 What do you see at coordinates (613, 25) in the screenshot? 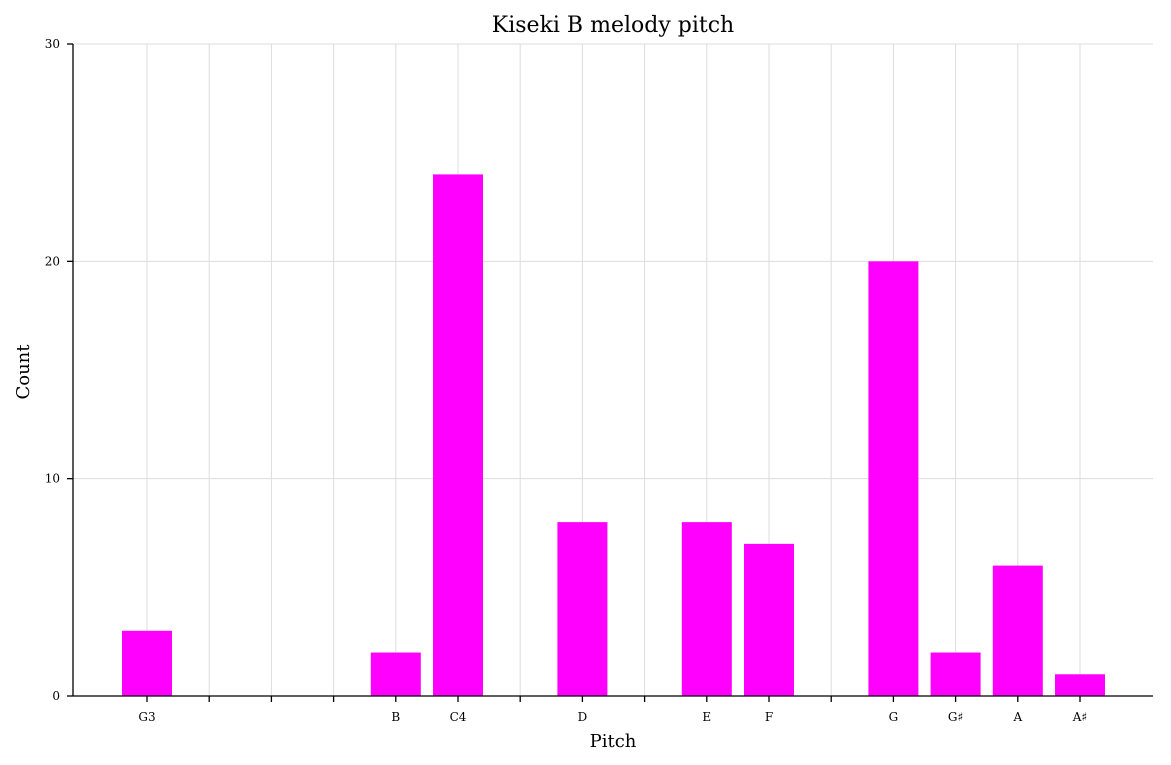
I see `chart-title: Kiseki B melody pitch` at bounding box center [613, 25].